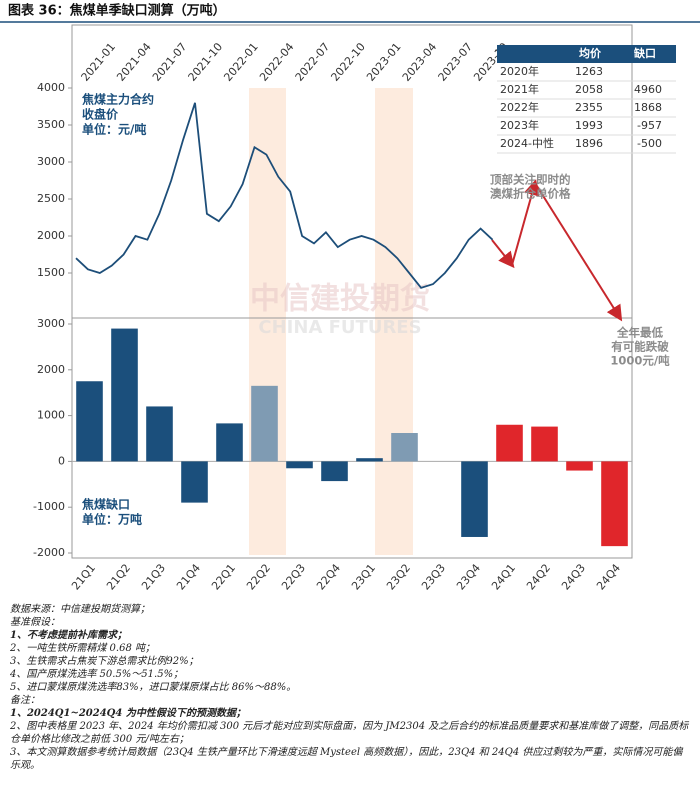 This screenshot has height=806, width=700. Describe the element at coordinates (117, 11) in the screenshot. I see `chart-title: 图表 36：焦煤单季缺口测算（万吨）` at that location.